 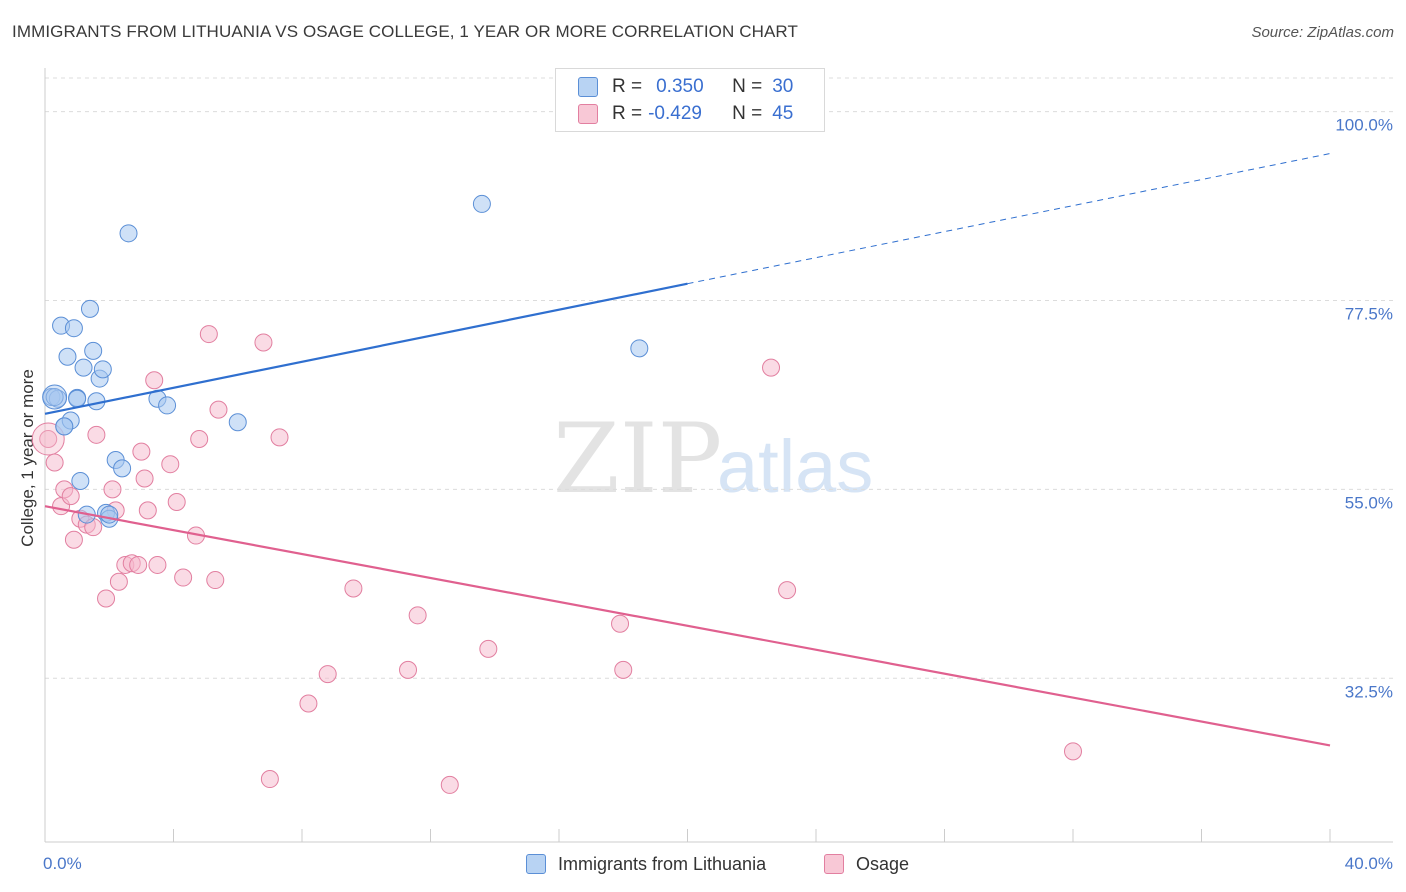 What do you see at coordinates (366, 348) in the screenshot?
I see `lithuania-trend-line` at bounding box center [366, 348].